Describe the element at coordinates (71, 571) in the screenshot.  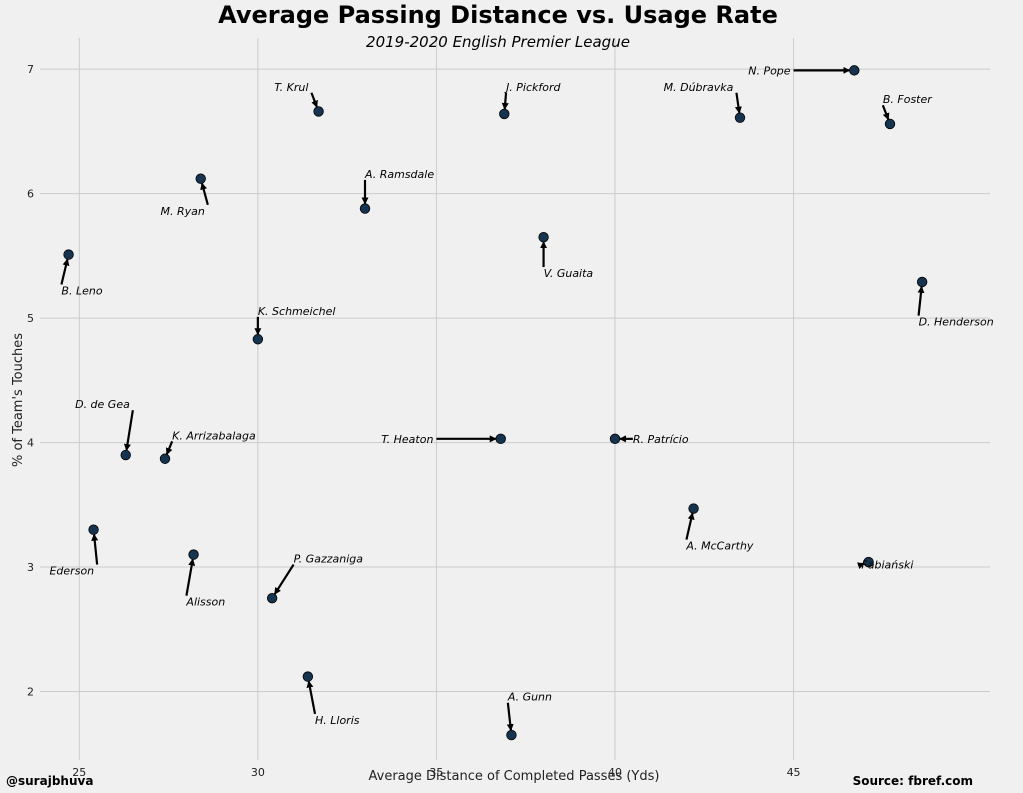
I see `point-label: Ederson` at that location.